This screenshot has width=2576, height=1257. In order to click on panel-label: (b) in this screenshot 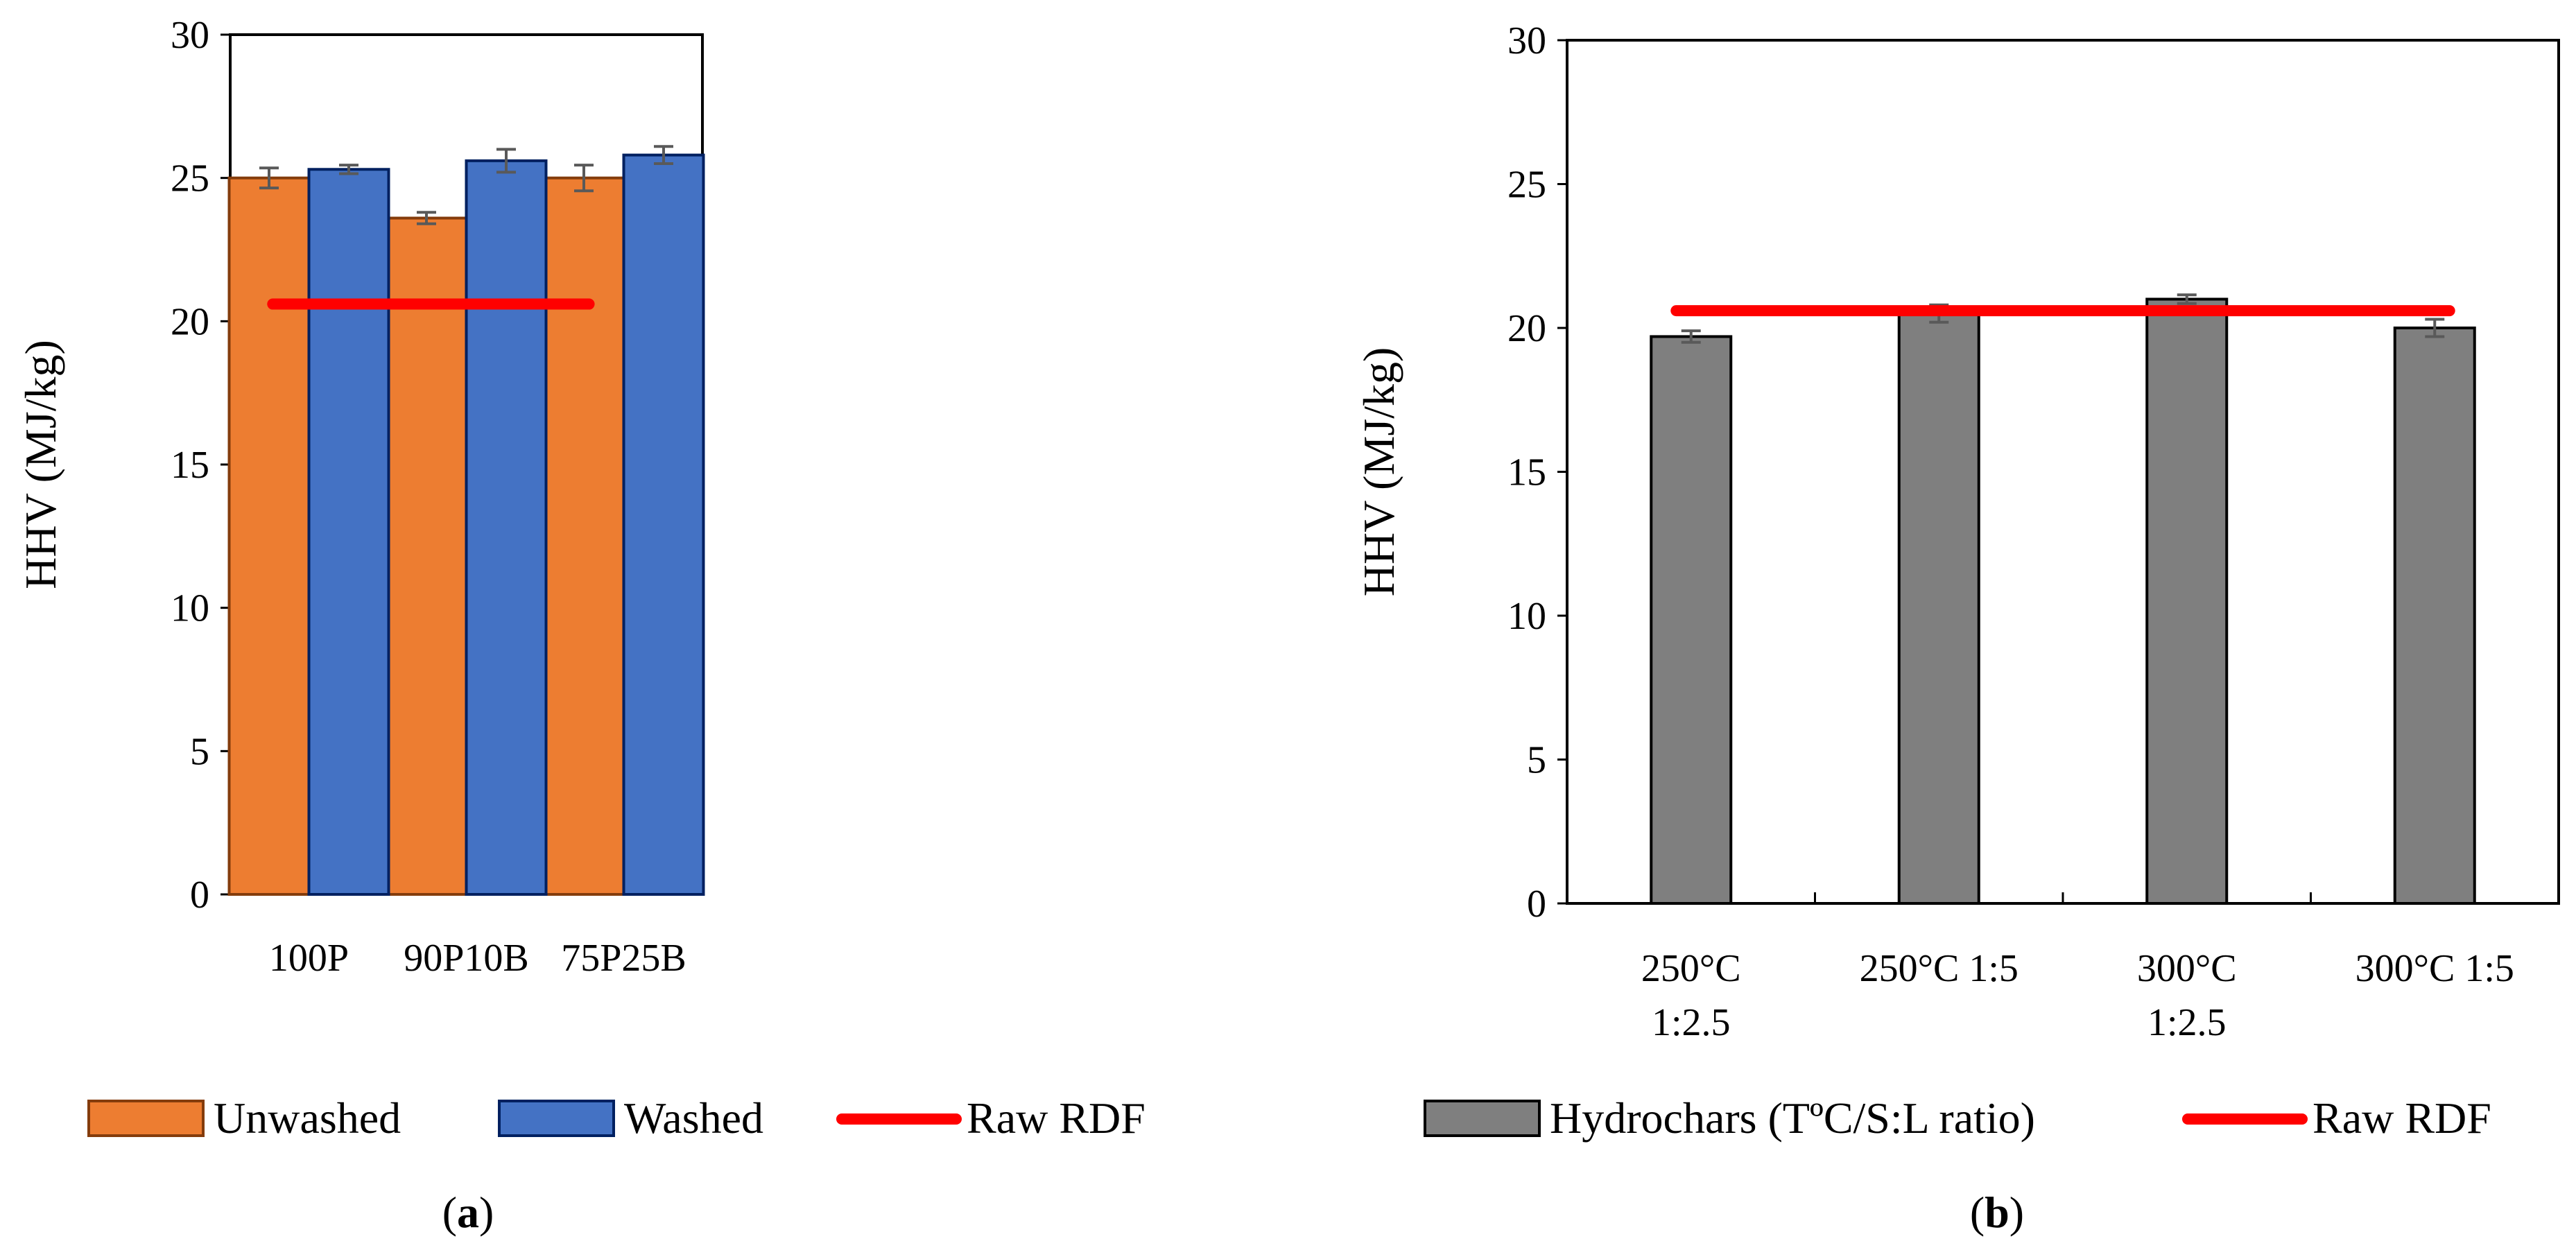, I will do `click(1997, 1212)`.